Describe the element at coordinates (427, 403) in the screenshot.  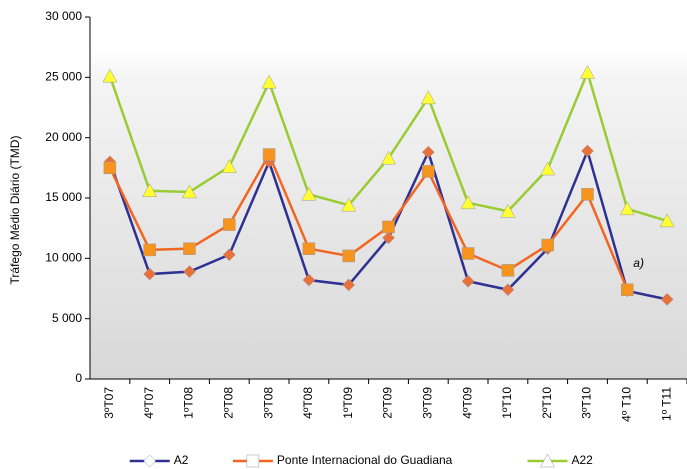
I see `x-tick-label: 3ºT09` at that location.